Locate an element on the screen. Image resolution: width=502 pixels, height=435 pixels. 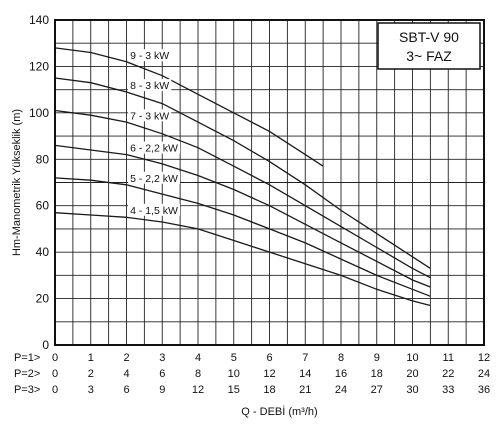
x-tick-label: 20 is located at coordinates (412, 374).